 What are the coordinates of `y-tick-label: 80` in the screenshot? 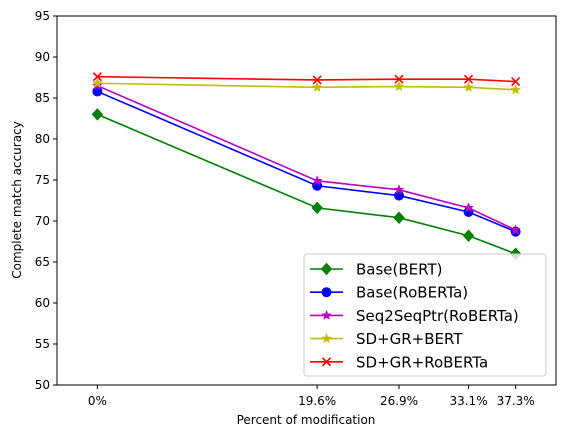 It's located at (42, 139).